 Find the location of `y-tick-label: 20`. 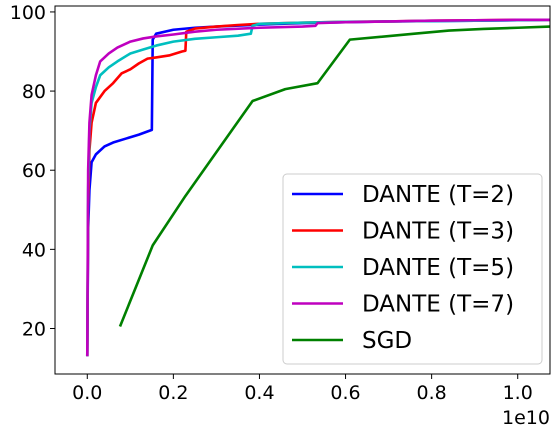

y-tick-label: 20 is located at coordinates (34, 329).